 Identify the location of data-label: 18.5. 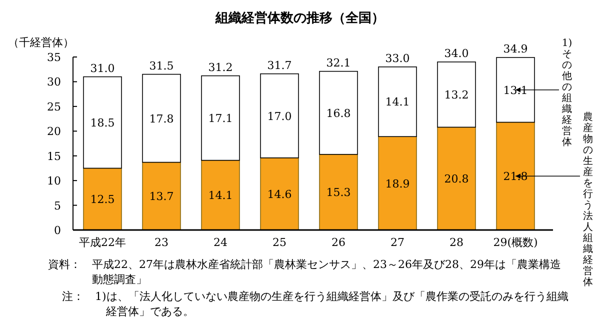
(102, 123).